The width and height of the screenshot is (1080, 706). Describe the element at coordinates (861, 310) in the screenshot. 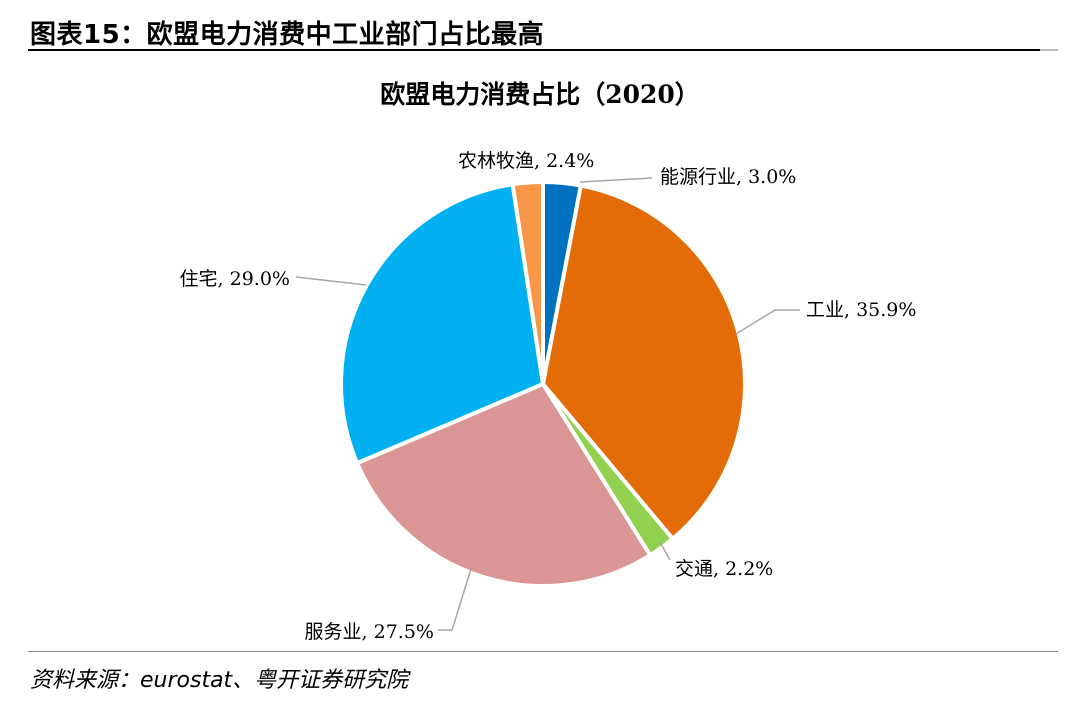

I see `slice-label-2: 工业, 35.9%` at that location.